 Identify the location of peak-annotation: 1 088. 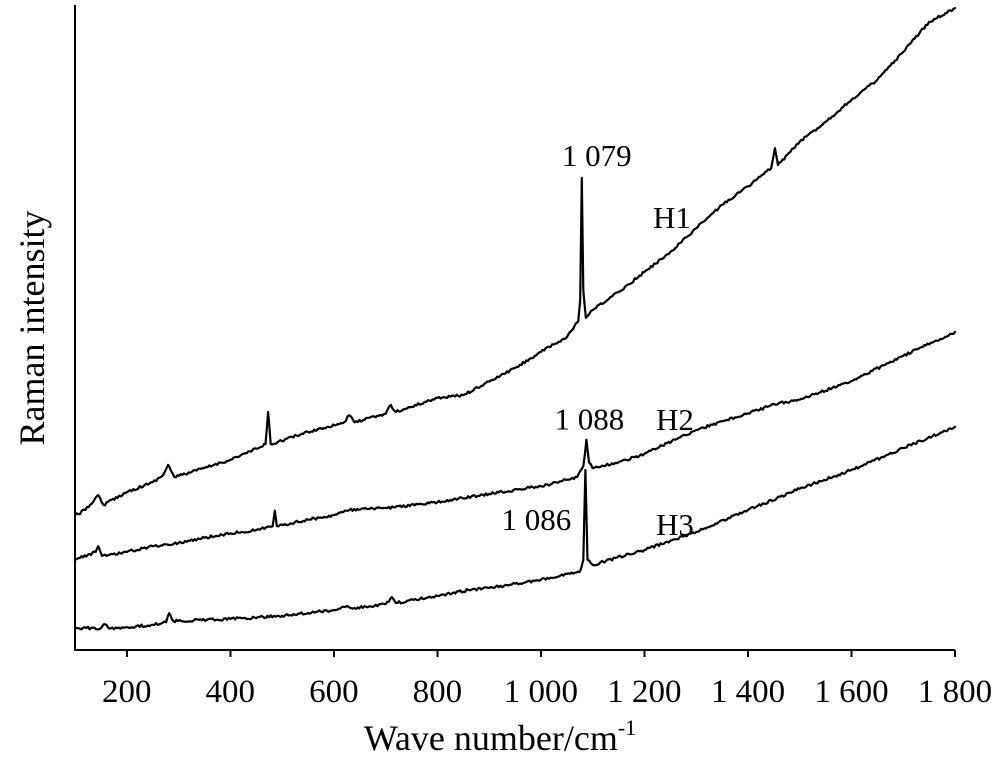
(590, 419).